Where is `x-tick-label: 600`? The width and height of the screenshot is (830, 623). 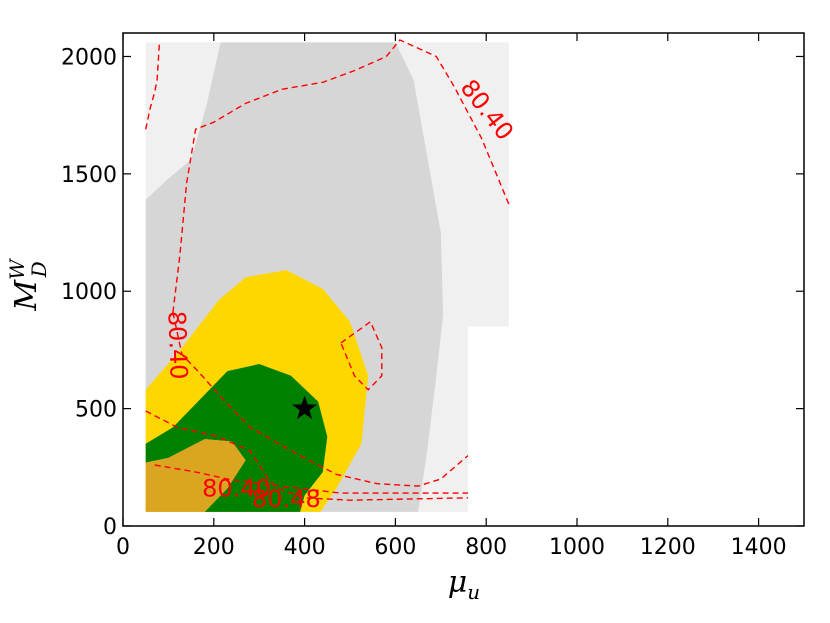
x-tick-label: 600 is located at coordinates (395, 547).